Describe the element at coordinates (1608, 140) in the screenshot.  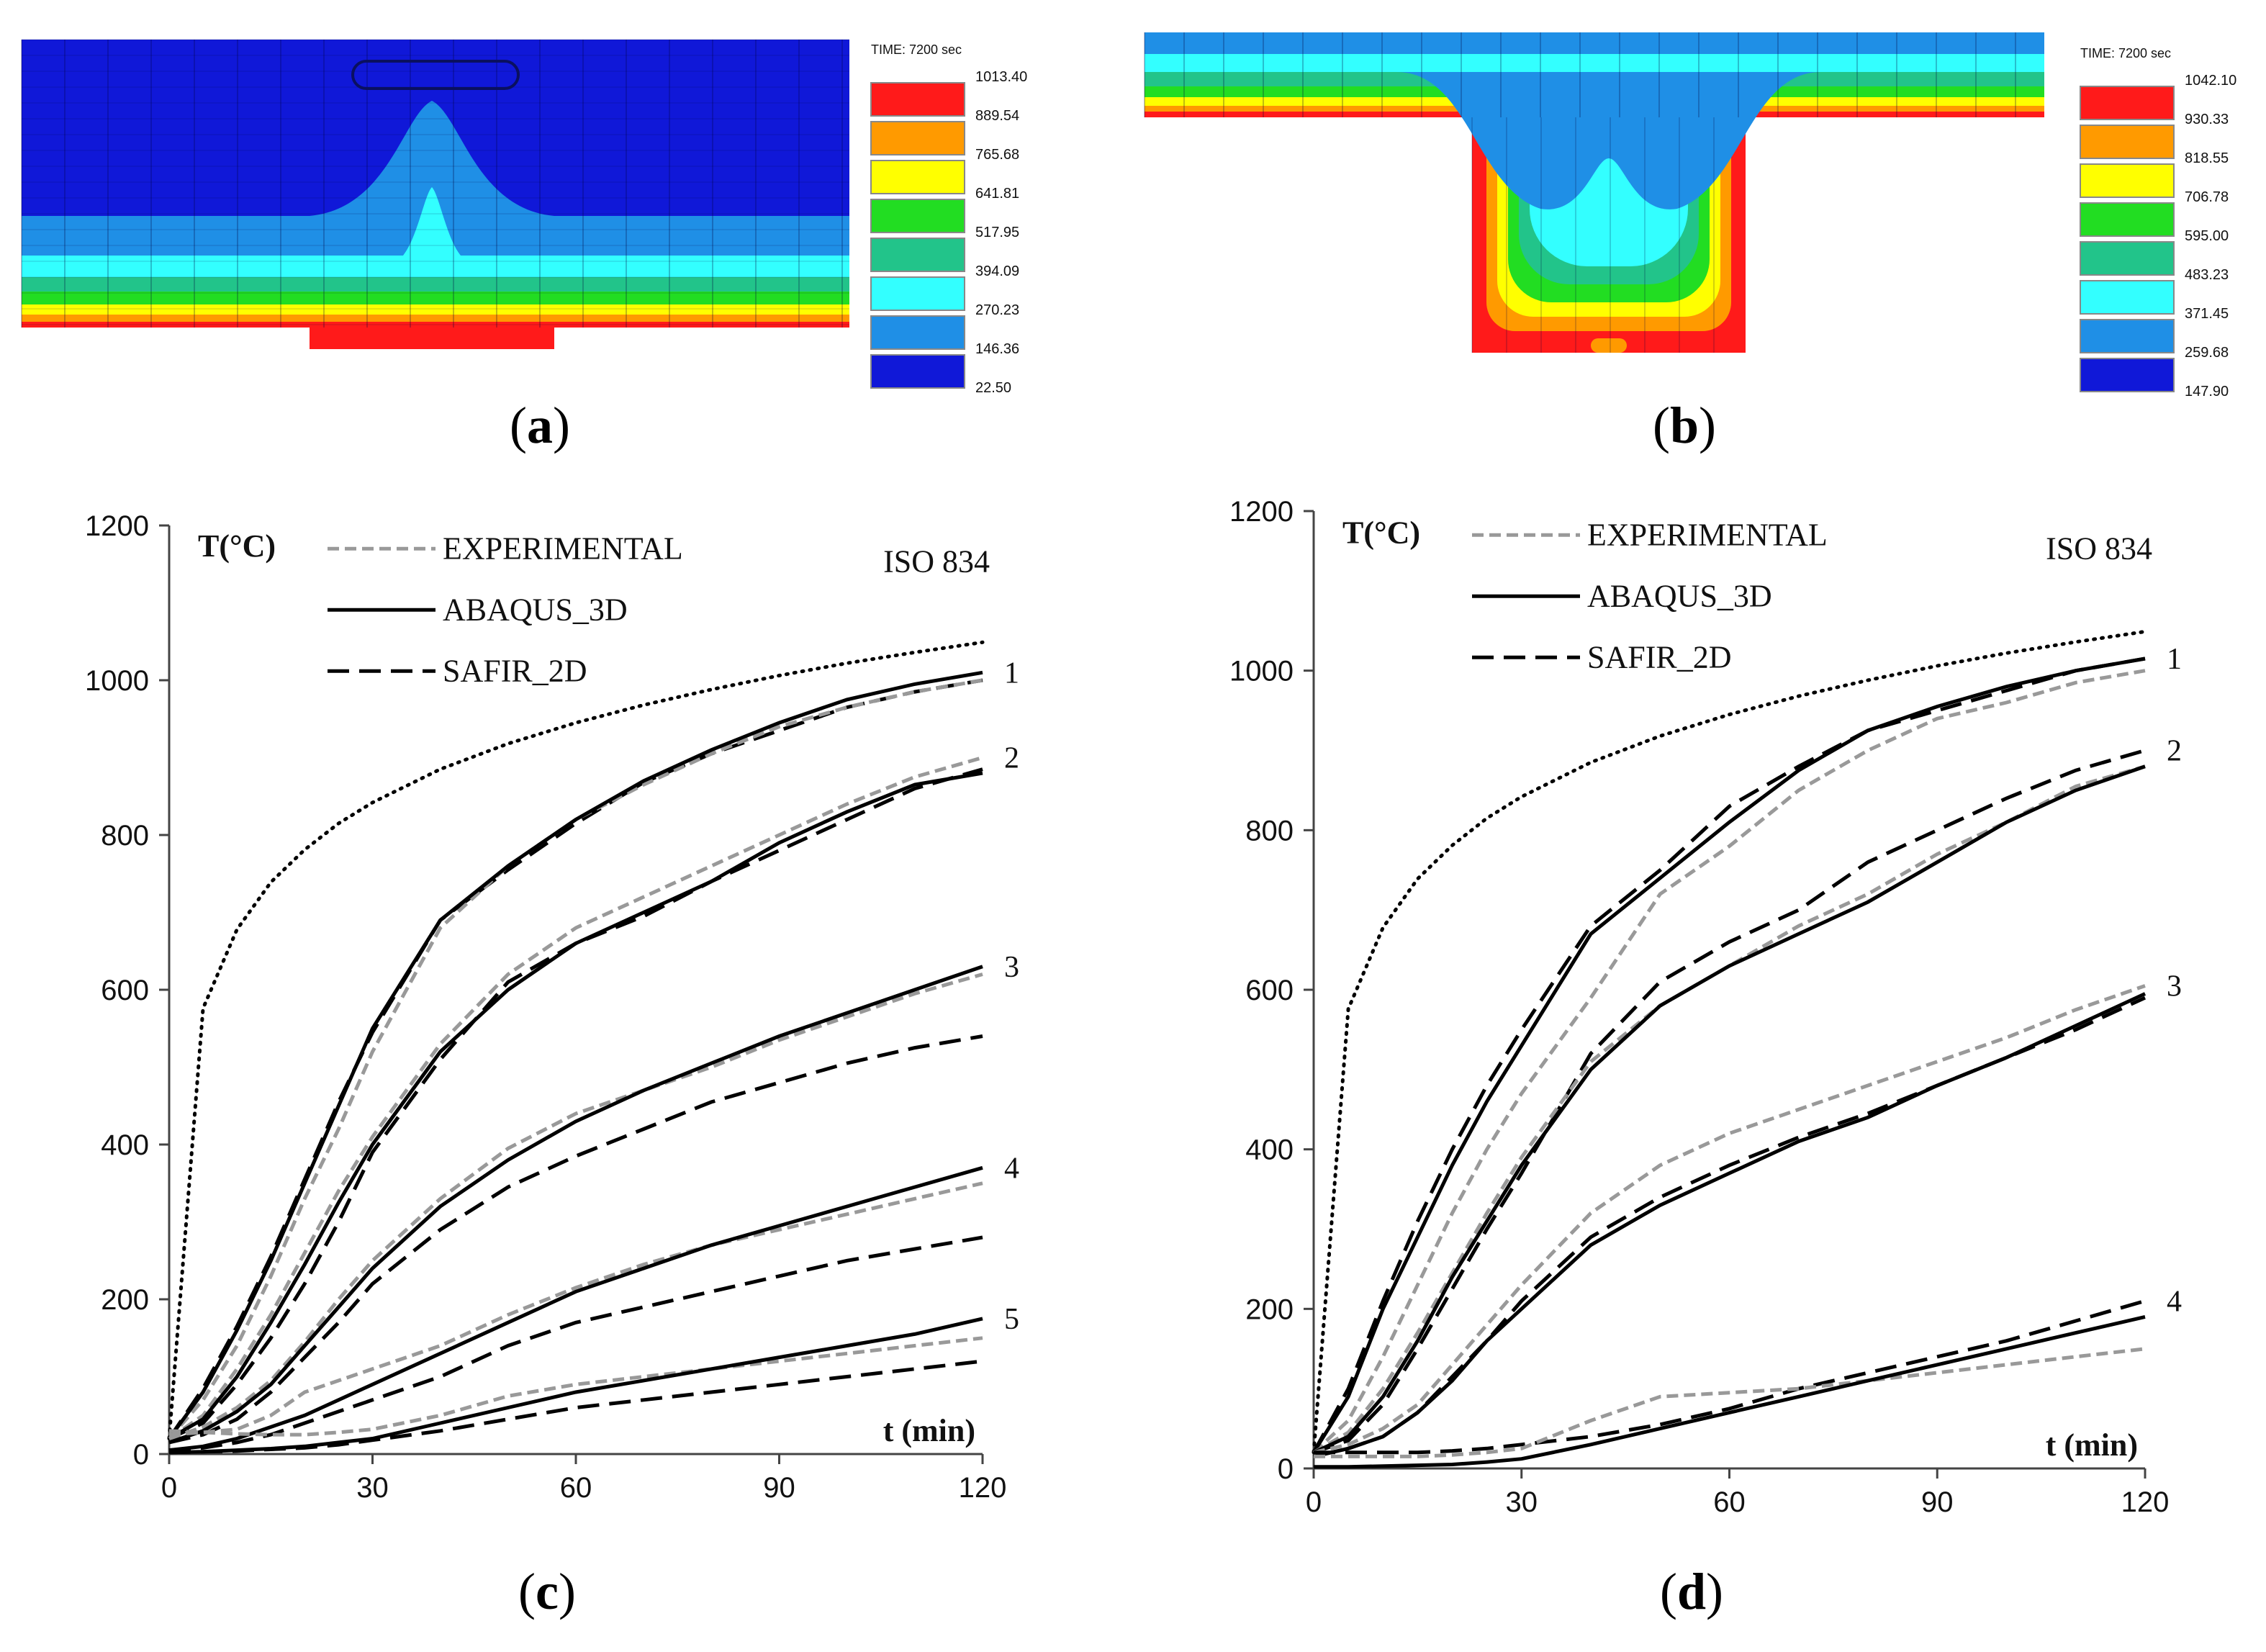
I see `cool-zone` at that location.